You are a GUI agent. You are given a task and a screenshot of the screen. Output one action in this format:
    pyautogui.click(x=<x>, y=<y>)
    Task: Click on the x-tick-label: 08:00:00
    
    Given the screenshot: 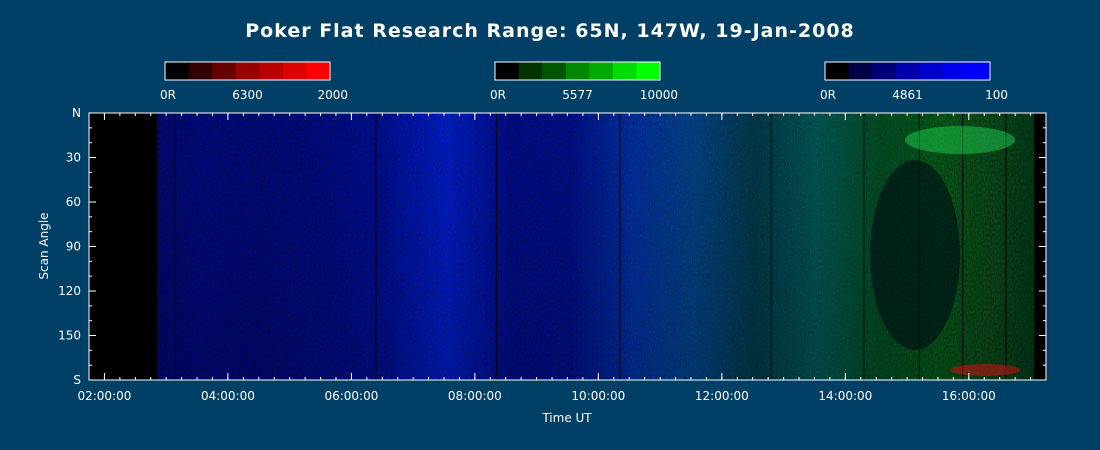 What is the action you would take?
    pyautogui.click(x=475, y=396)
    